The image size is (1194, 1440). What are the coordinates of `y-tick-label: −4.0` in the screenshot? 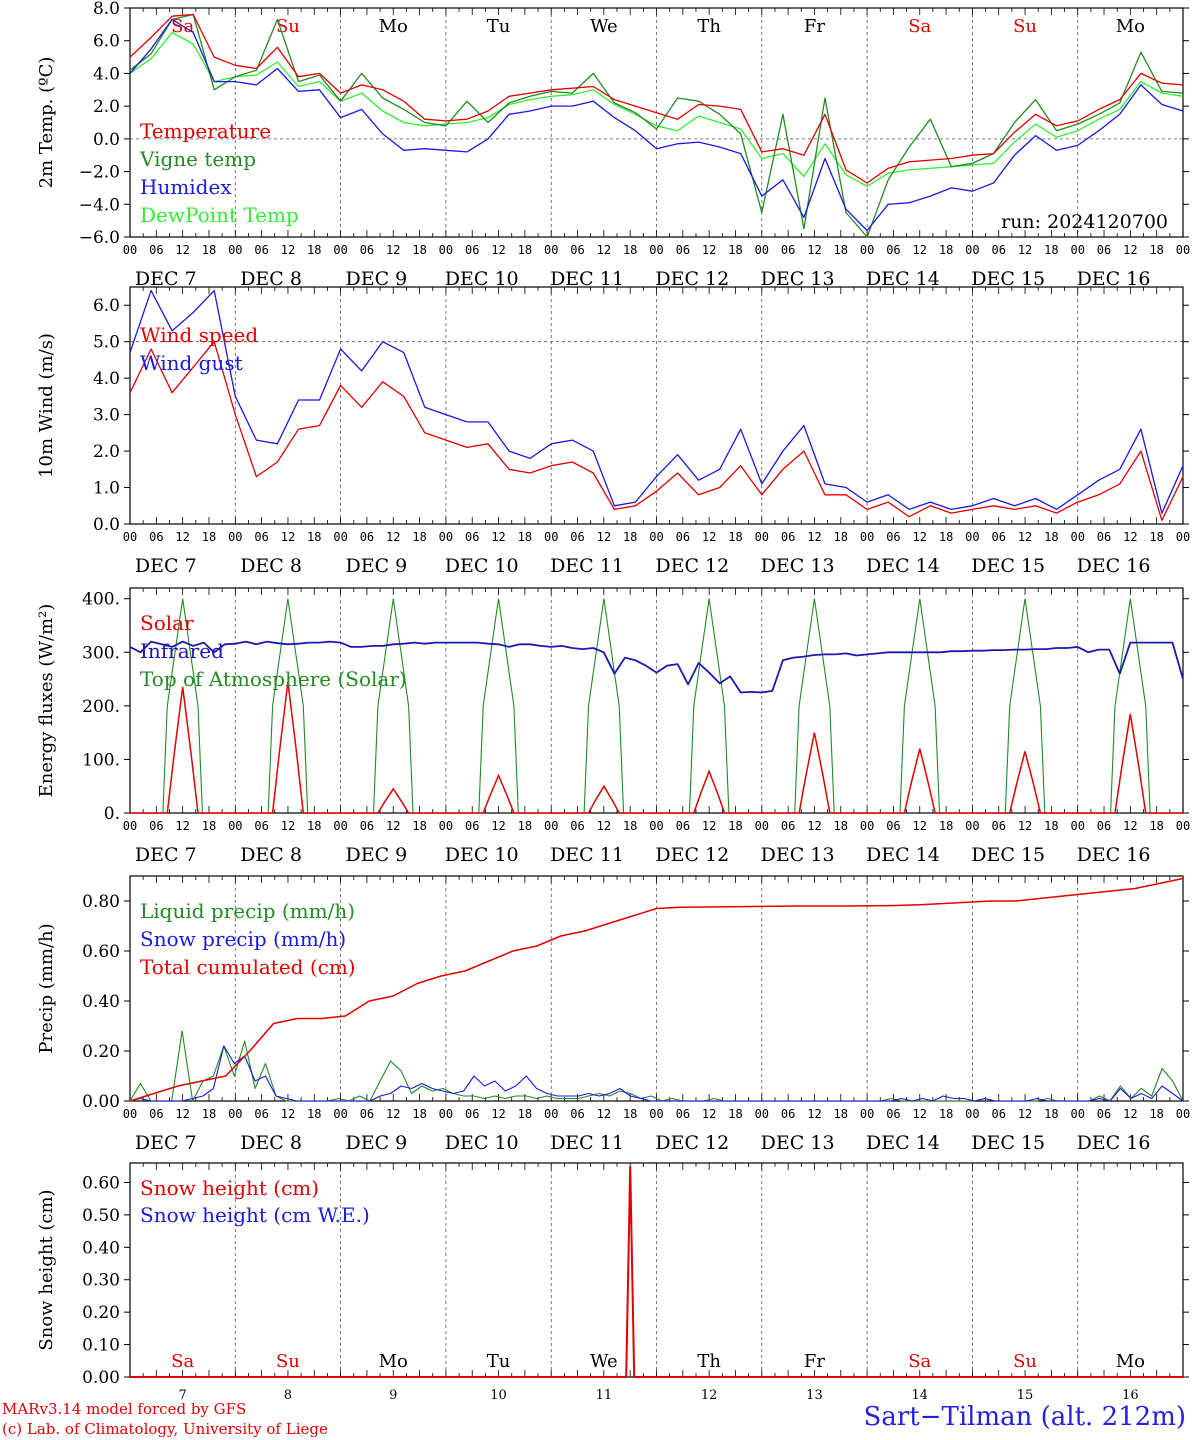 It's located at (99, 205).